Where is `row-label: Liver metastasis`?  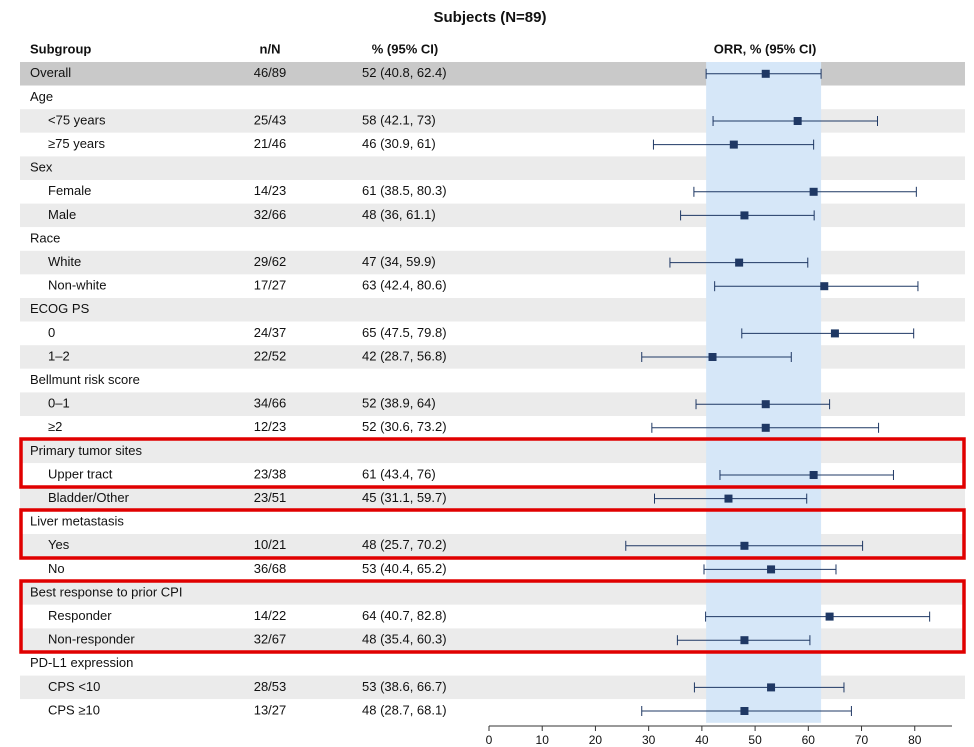
row-label: Liver metastasis is located at coordinates (77, 521).